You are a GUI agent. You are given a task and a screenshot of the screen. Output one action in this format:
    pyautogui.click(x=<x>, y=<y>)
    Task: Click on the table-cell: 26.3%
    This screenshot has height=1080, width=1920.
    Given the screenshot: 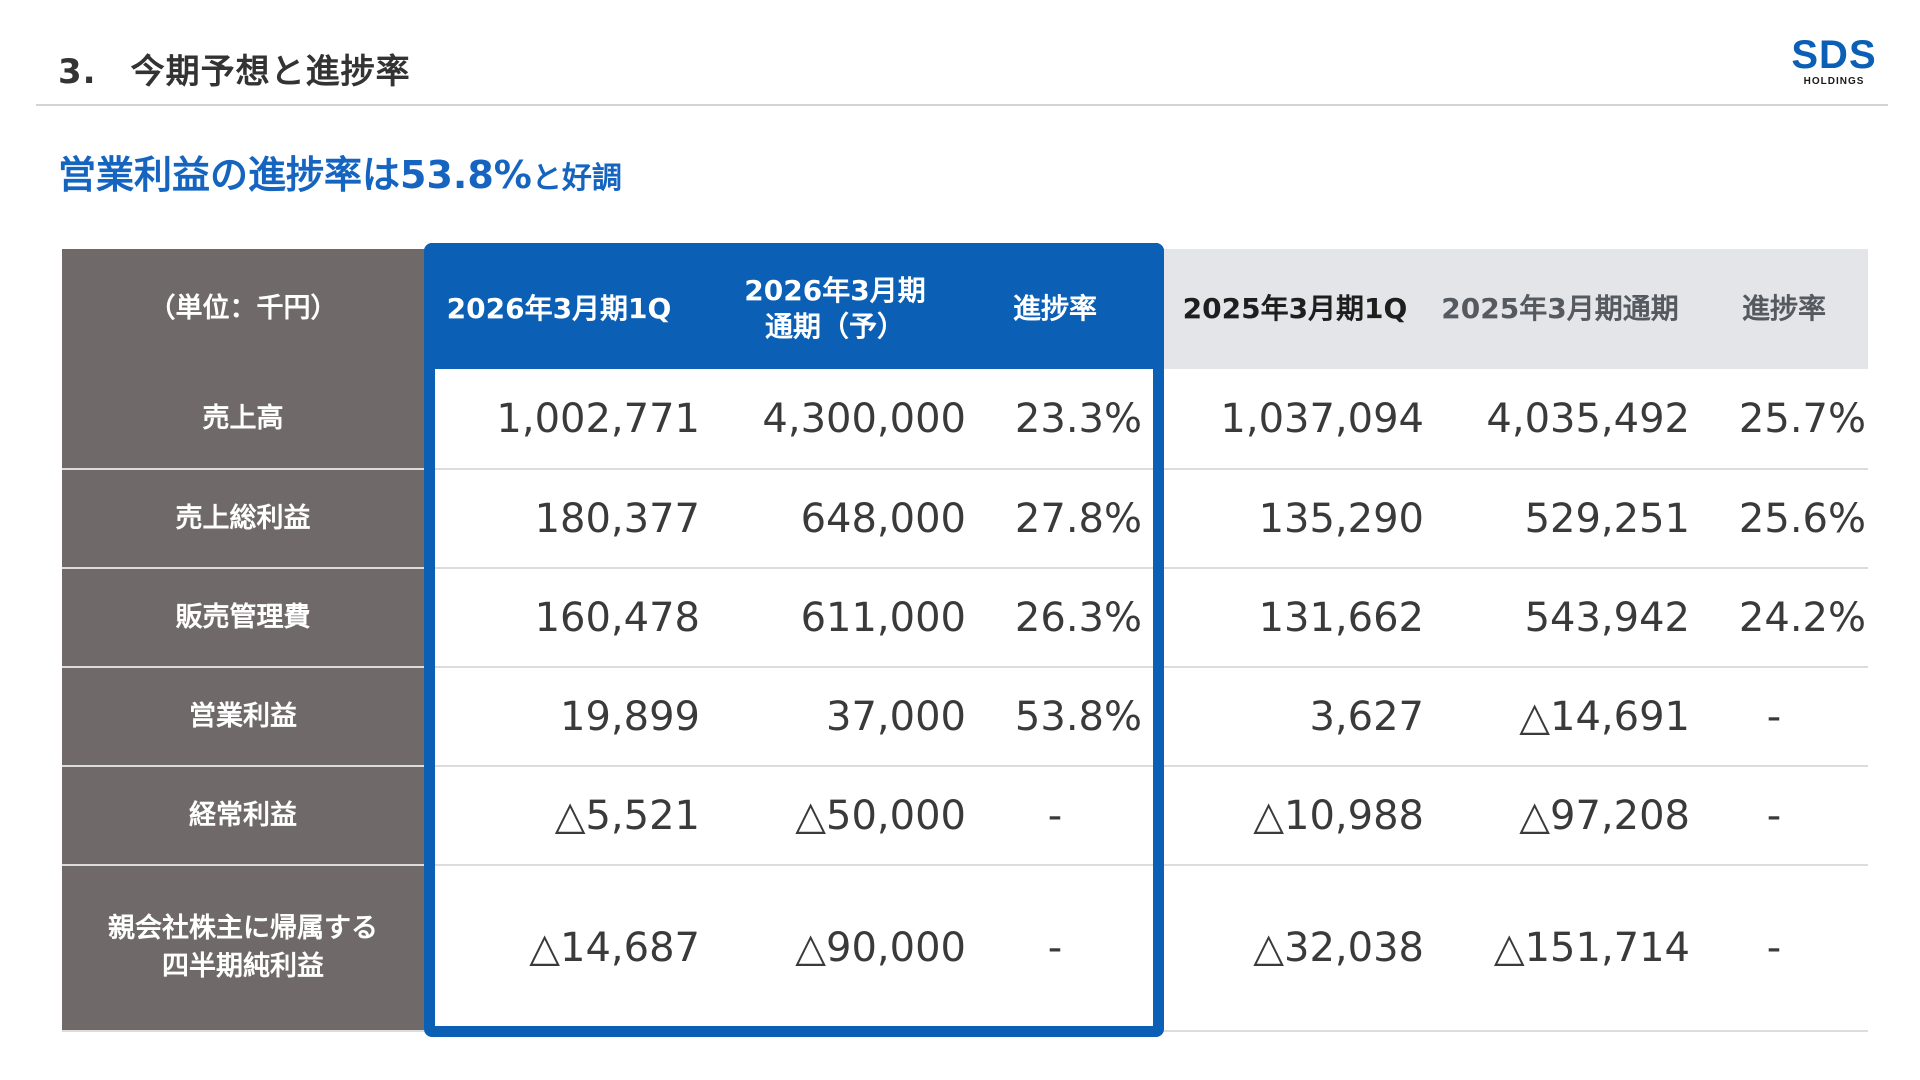 What is the action you would take?
    pyautogui.click(x=1078, y=617)
    